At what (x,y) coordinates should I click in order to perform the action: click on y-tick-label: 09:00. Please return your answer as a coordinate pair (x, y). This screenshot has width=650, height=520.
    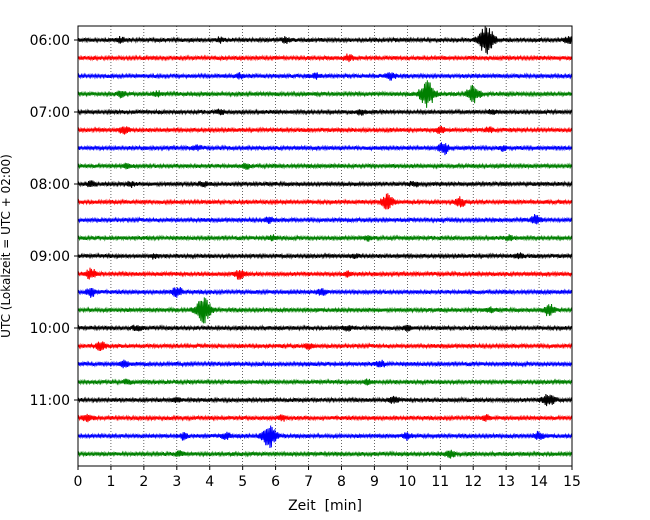
    Looking at the image, I should click on (50, 257).